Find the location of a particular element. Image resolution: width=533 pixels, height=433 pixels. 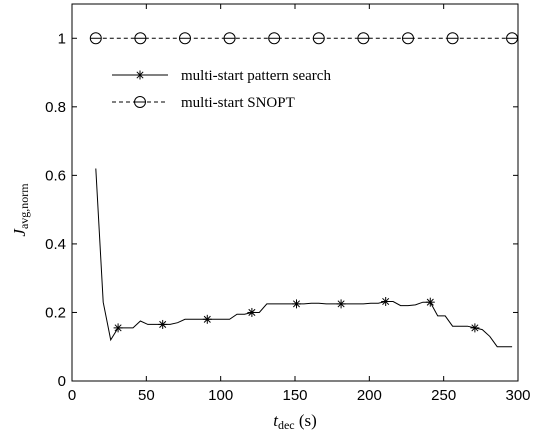

series-snopt is located at coordinates (304, 38).